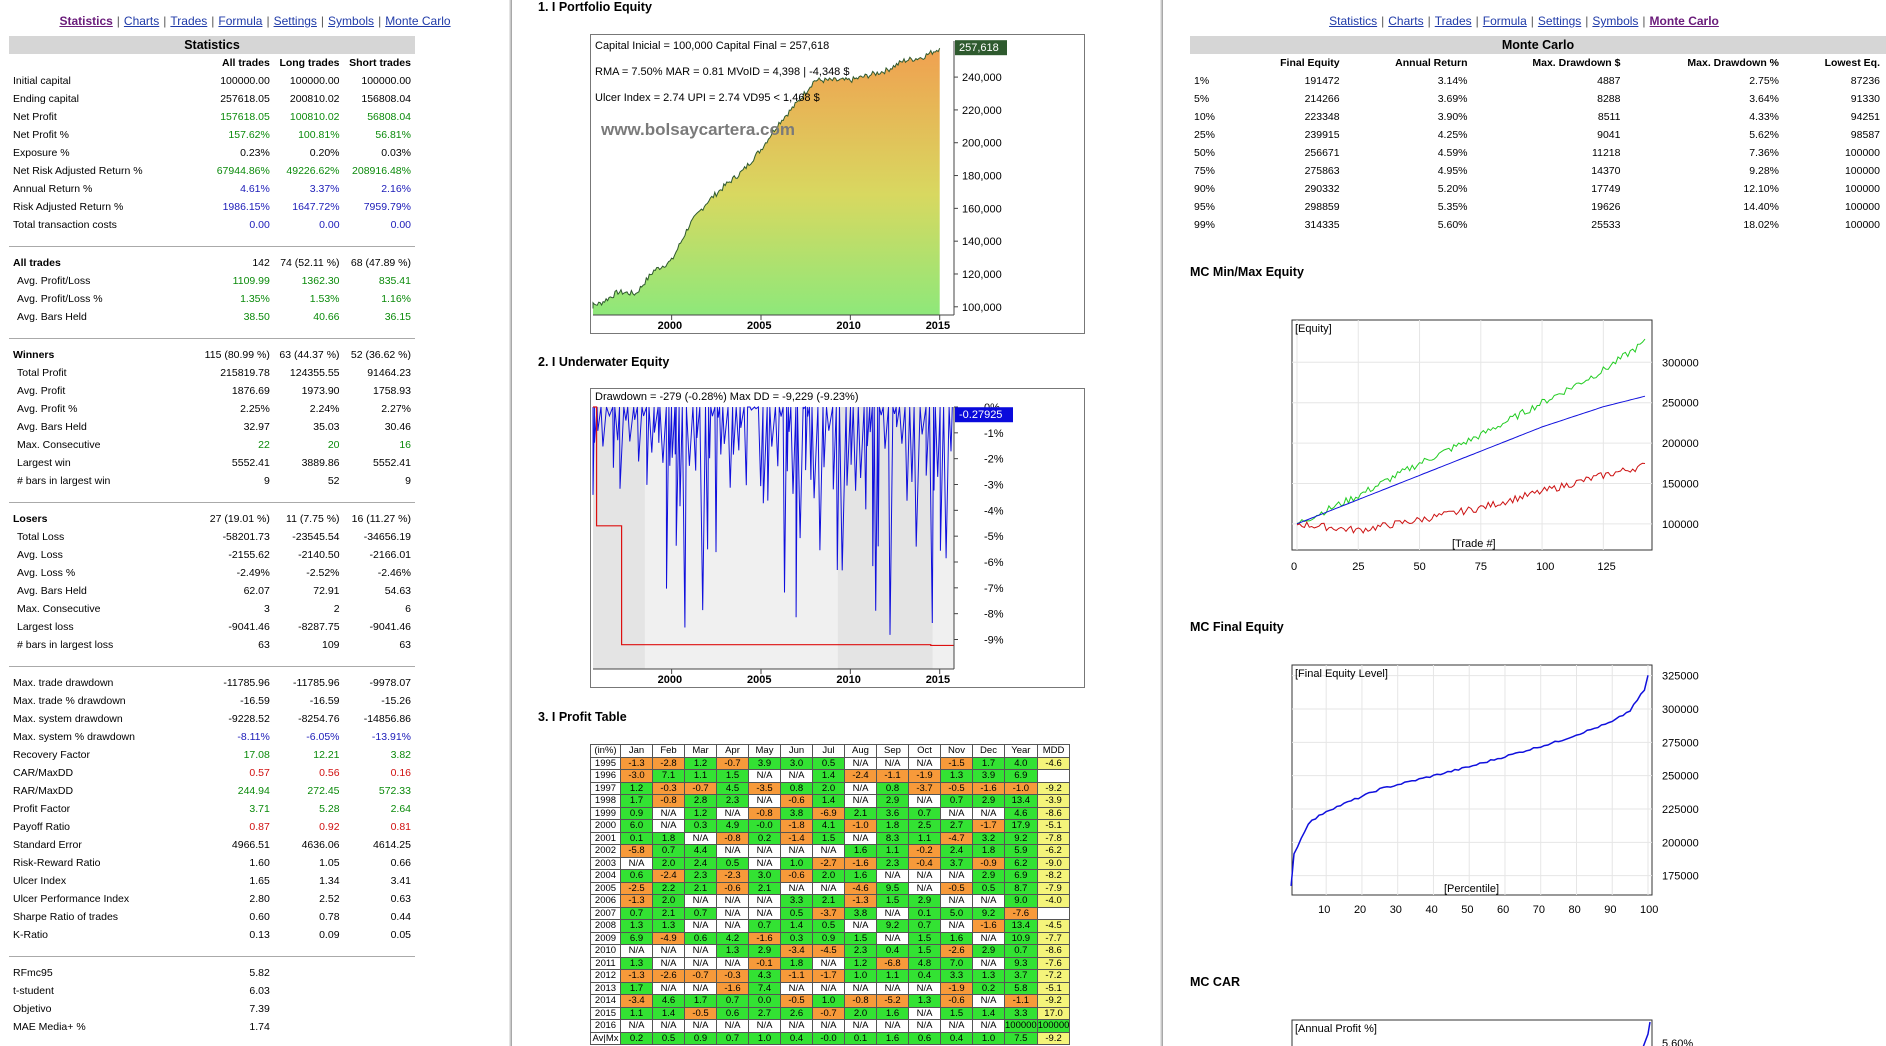  Describe the element at coordinates (668, 1001) in the screenshot. I see `cell-value: 4.6` at that location.